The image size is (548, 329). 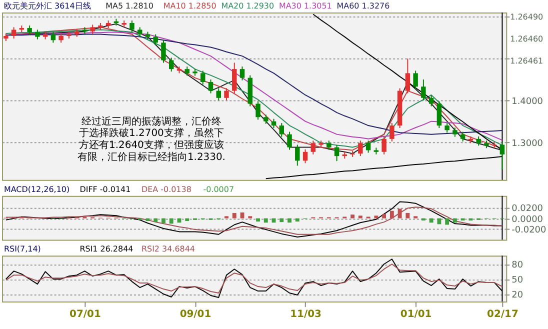 What do you see at coordinates (416, 314) in the screenshot?
I see `x-tick-label: 01/01` at bounding box center [416, 314].